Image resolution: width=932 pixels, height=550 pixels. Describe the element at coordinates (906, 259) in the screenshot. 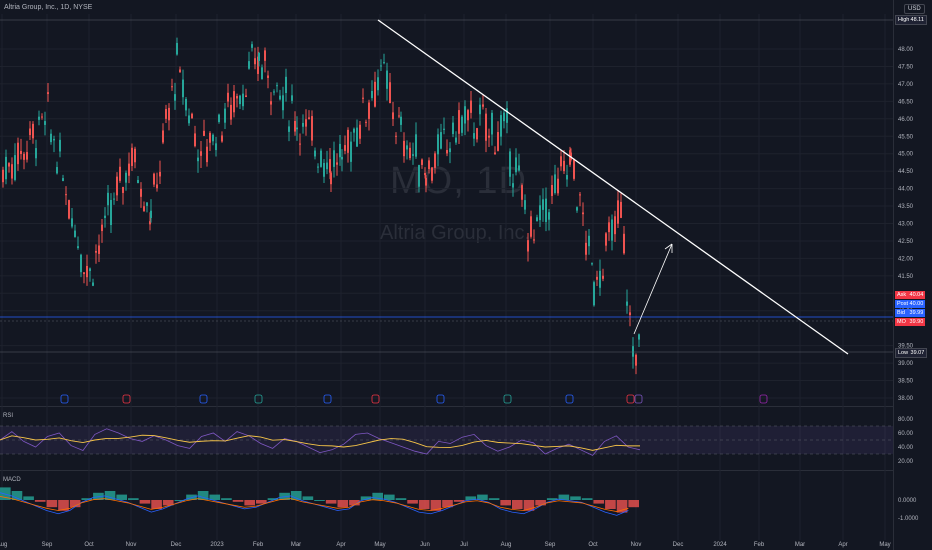

I see `y-tick-label: 42.00` at that location.